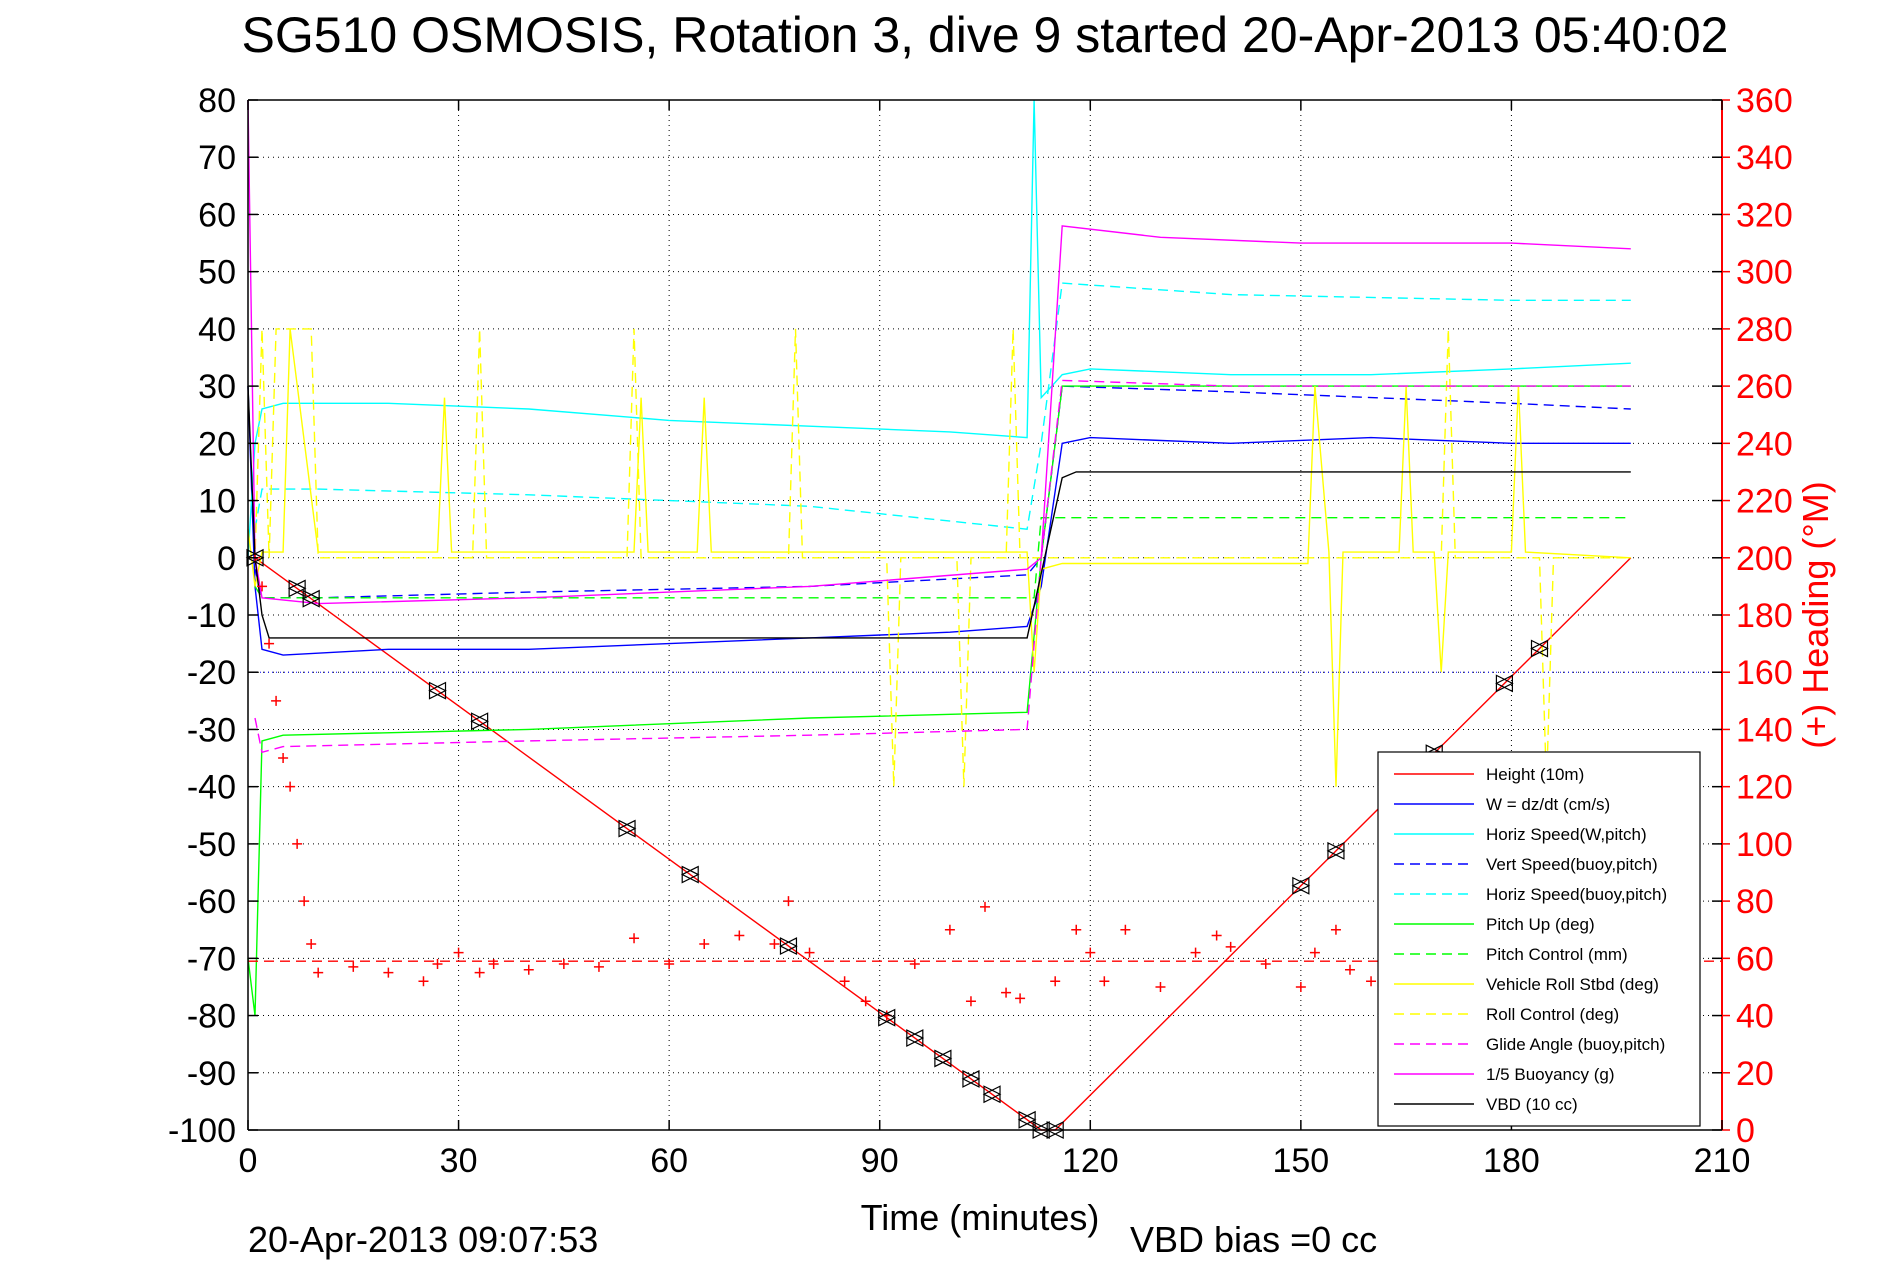 Image resolution: width=1891 pixels, height=1262 pixels. What do you see at coordinates (1764, 215) in the screenshot?
I see `y-tick-label-right: 320` at bounding box center [1764, 215].